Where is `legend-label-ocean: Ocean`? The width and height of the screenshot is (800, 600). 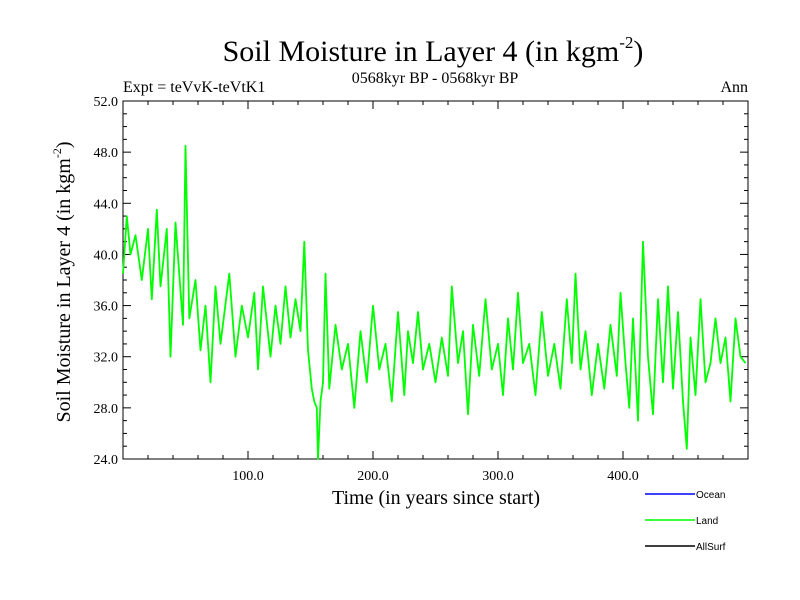 legend-label-ocean: Ocean is located at coordinates (710, 495).